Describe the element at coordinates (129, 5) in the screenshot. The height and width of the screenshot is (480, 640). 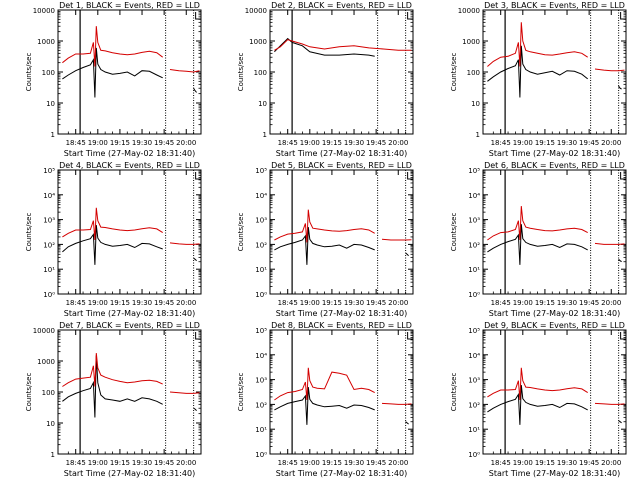
I see `chart-title: Det 1, BLACK = Events, RED = LLD` at that location.